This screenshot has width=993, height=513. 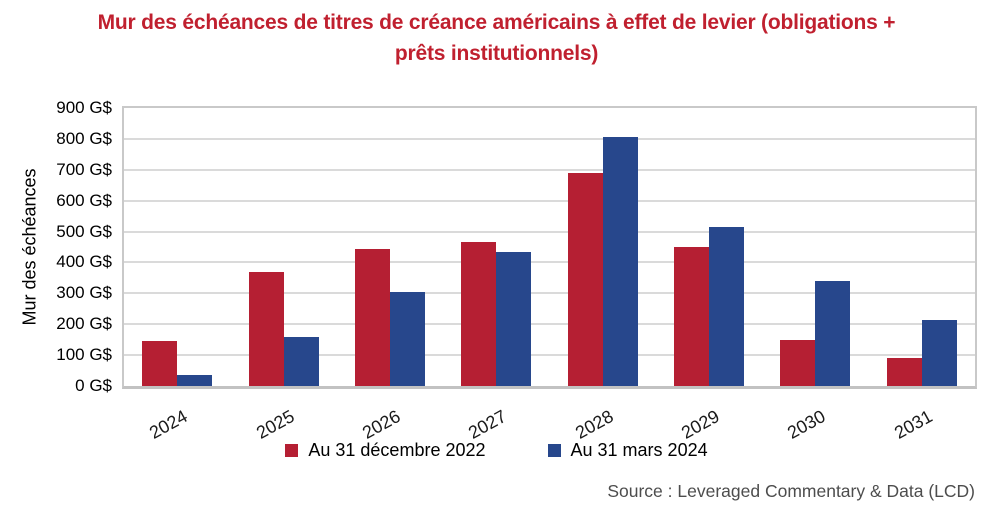 What do you see at coordinates (904, 372) in the screenshot?
I see `bar-2031-series1` at bounding box center [904, 372].